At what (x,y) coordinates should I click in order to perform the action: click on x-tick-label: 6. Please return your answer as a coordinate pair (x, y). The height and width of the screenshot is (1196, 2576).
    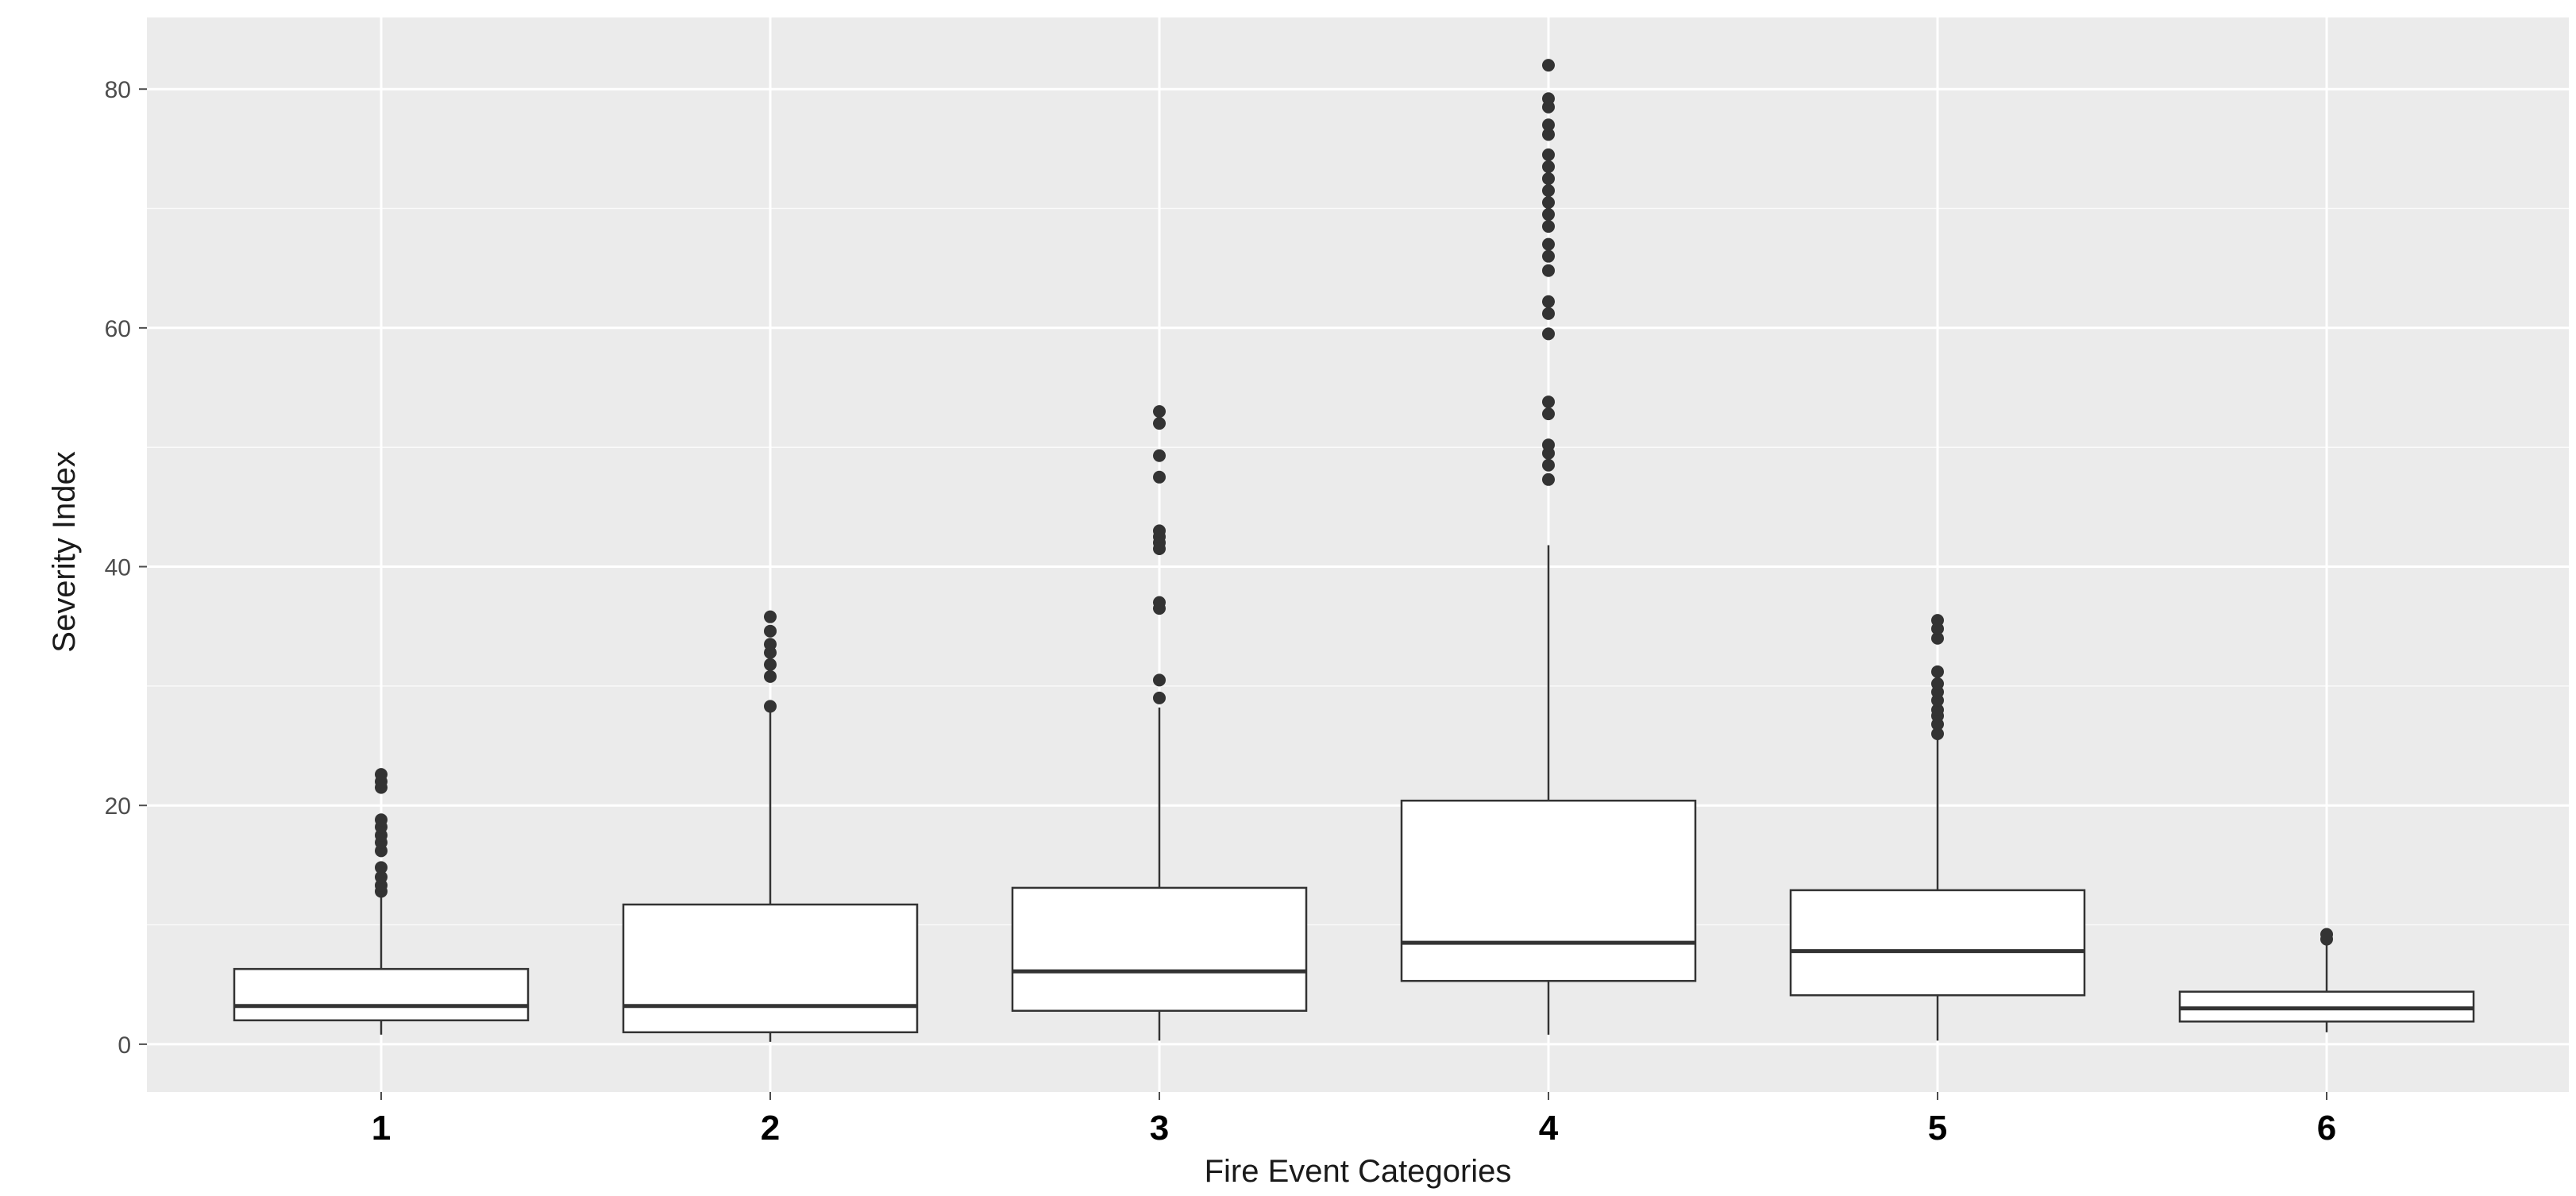
    Looking at the image, I should click on (2326, 1128).